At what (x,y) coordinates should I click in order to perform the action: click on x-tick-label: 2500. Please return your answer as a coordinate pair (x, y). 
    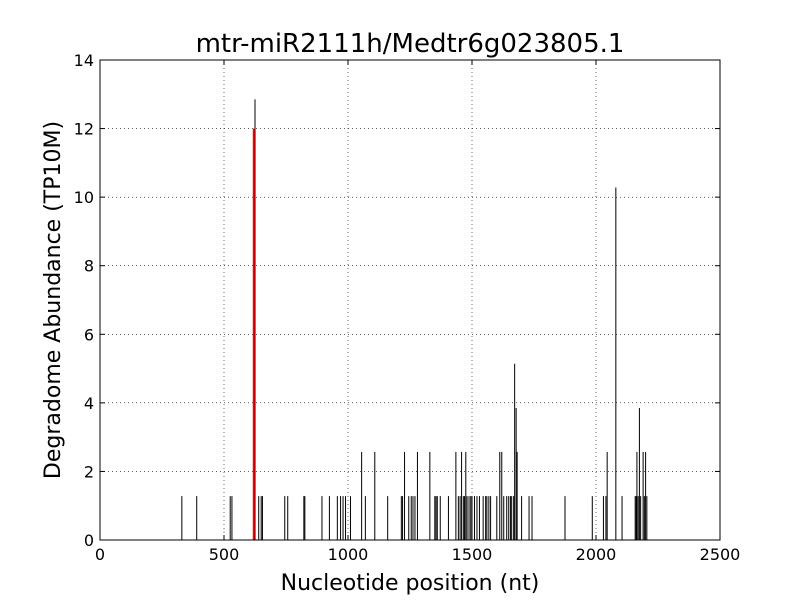
    Looking at the image, I should click on (720, 554).